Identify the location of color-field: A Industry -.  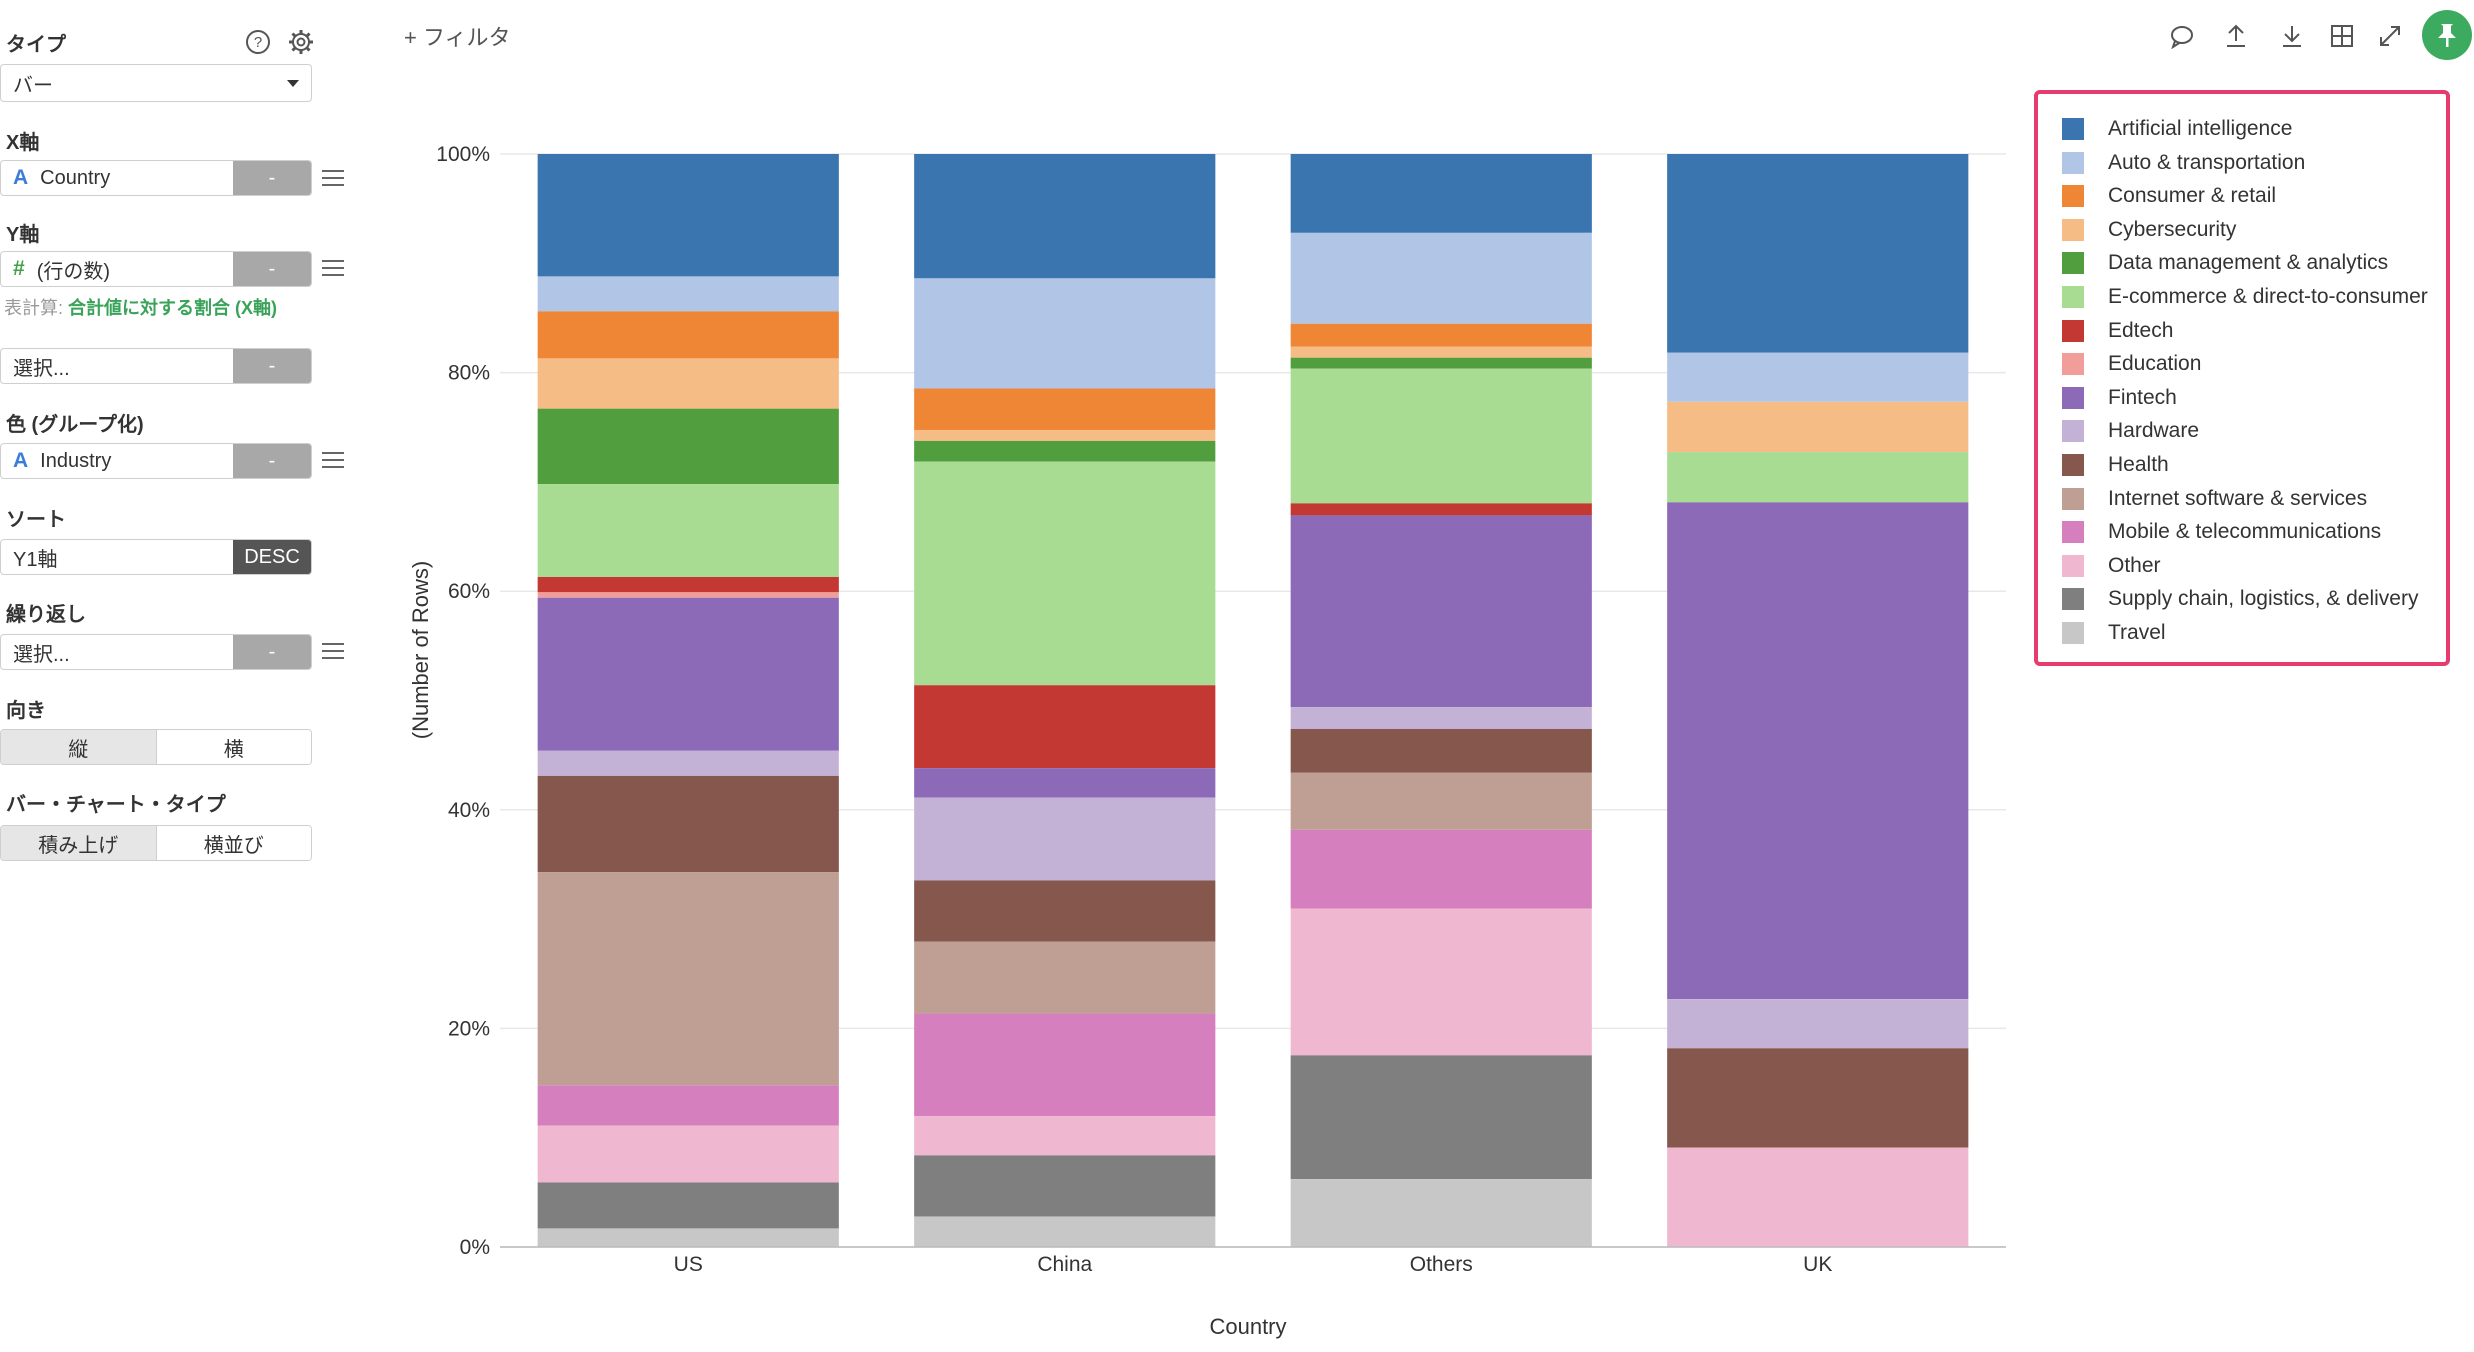
(156, 461).